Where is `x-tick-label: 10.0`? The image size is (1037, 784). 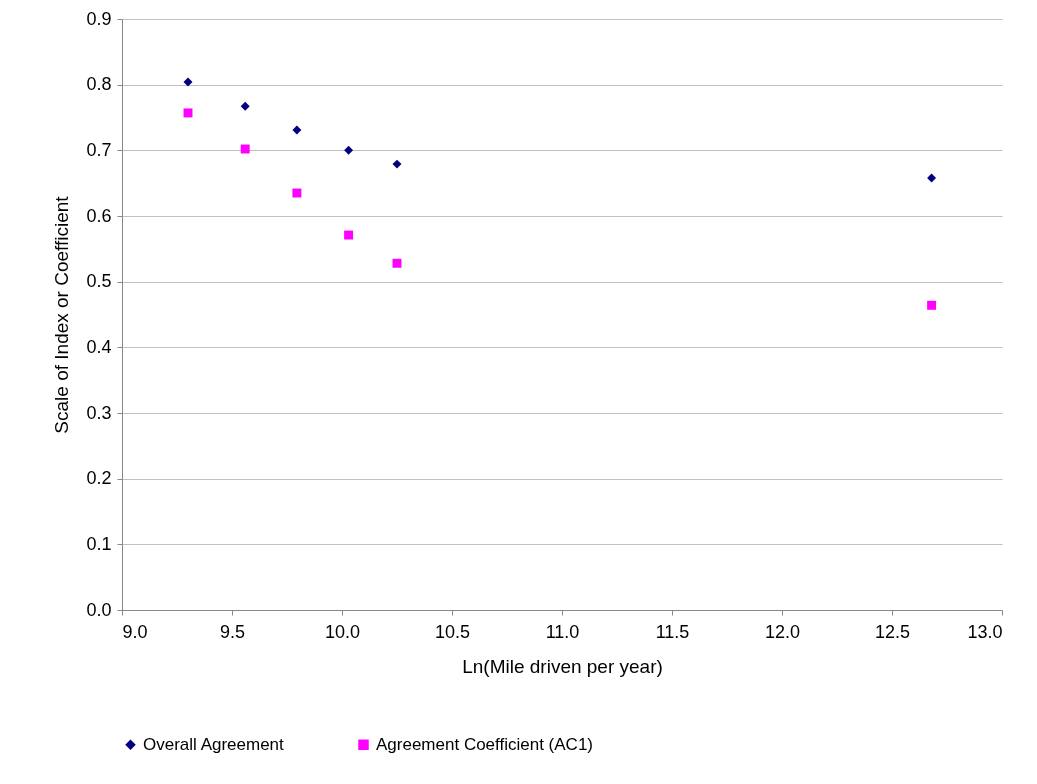 x-tick-label: 10.0 is located at coordinates (342, 631).